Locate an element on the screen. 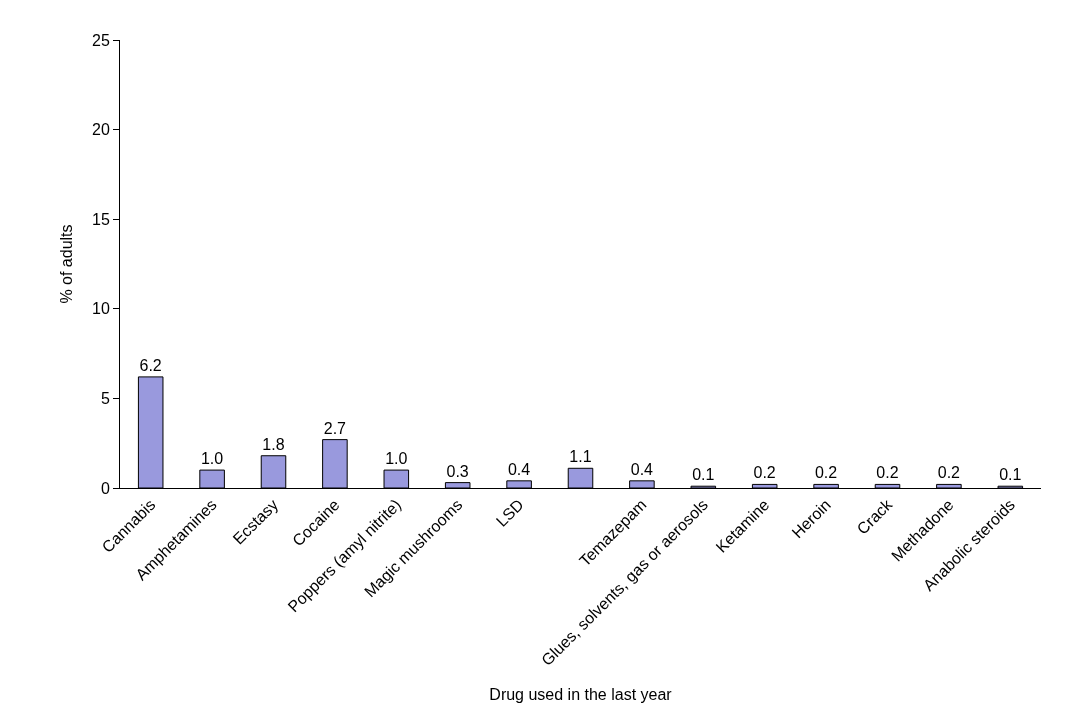 This screenshot has width=1071, height=712. y-tick-label: 20 is located at coordinates (101, 130).